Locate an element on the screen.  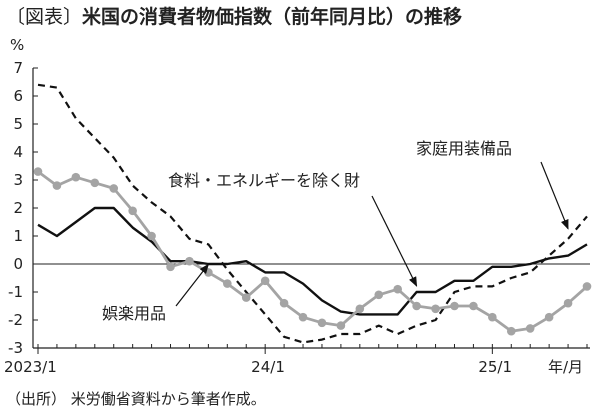
x-tick-label: 24/1 is located at coordinates (268, 367).